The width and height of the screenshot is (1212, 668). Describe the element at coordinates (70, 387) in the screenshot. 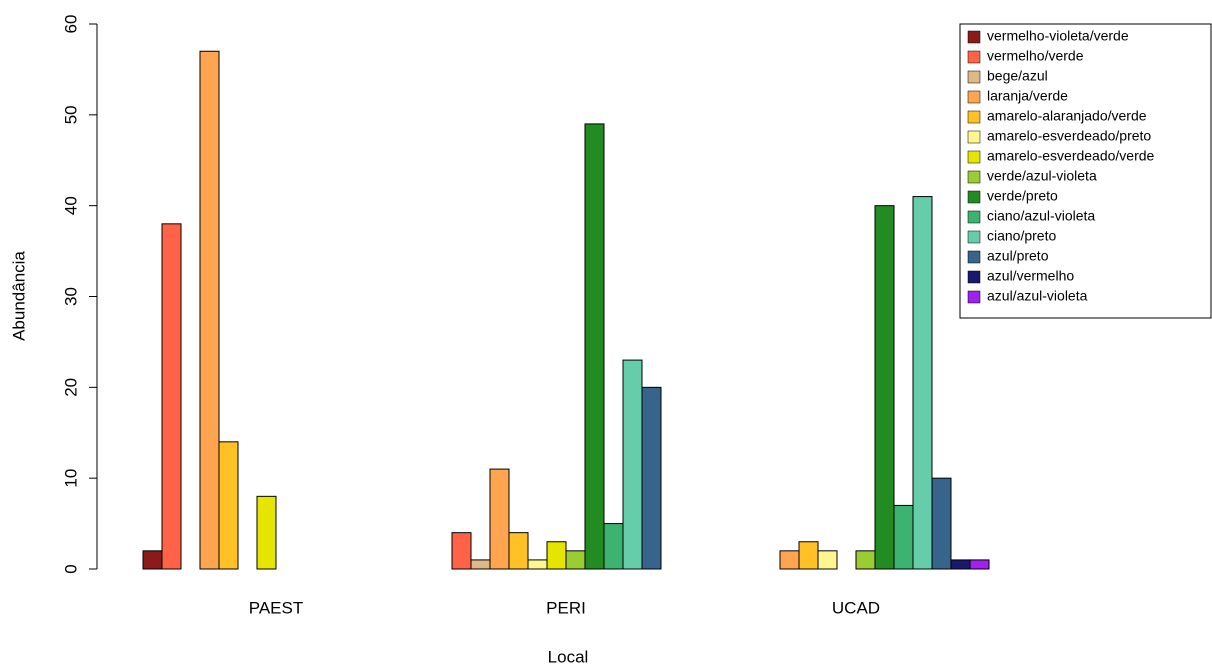

I see `y-tick-label: 20` at that location.